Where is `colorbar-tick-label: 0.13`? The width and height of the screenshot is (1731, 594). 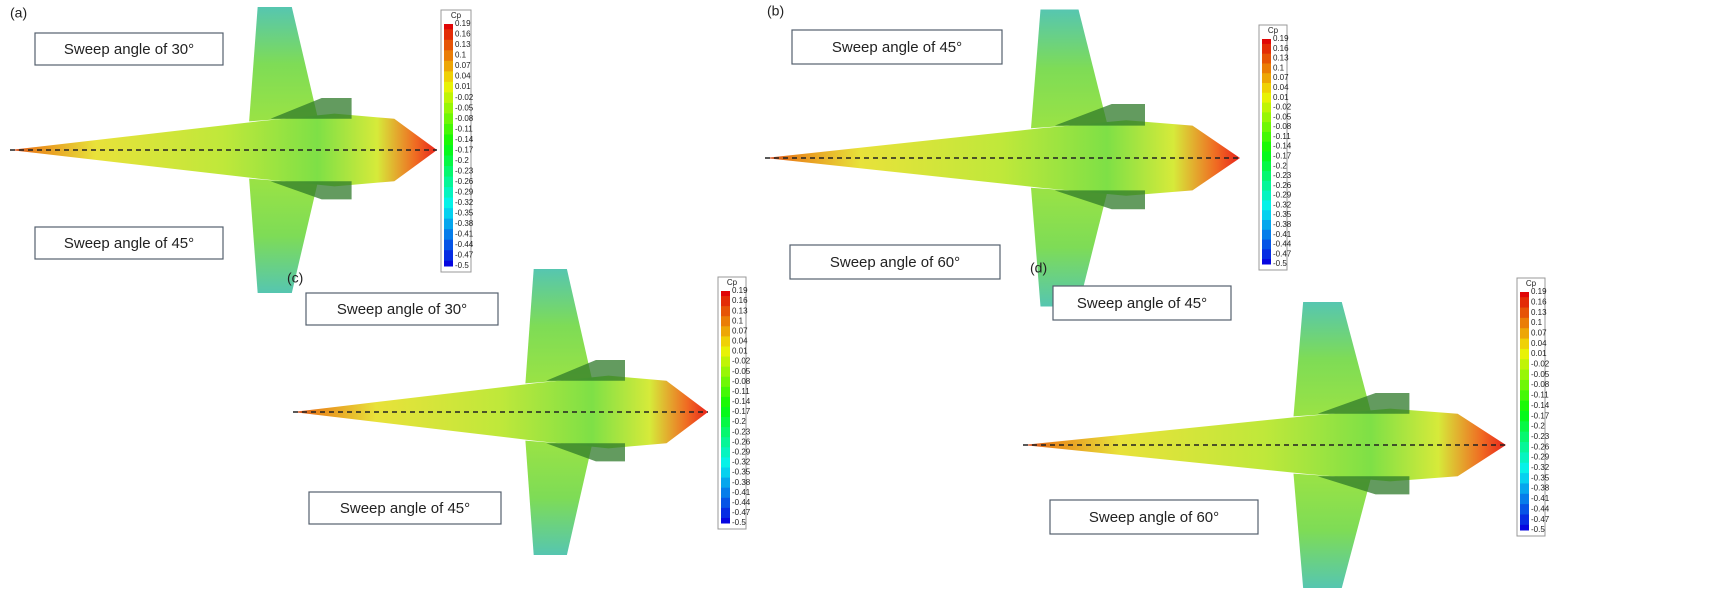
colorbar-tick-label: 0.13 is located at coordinates (1539, 312).